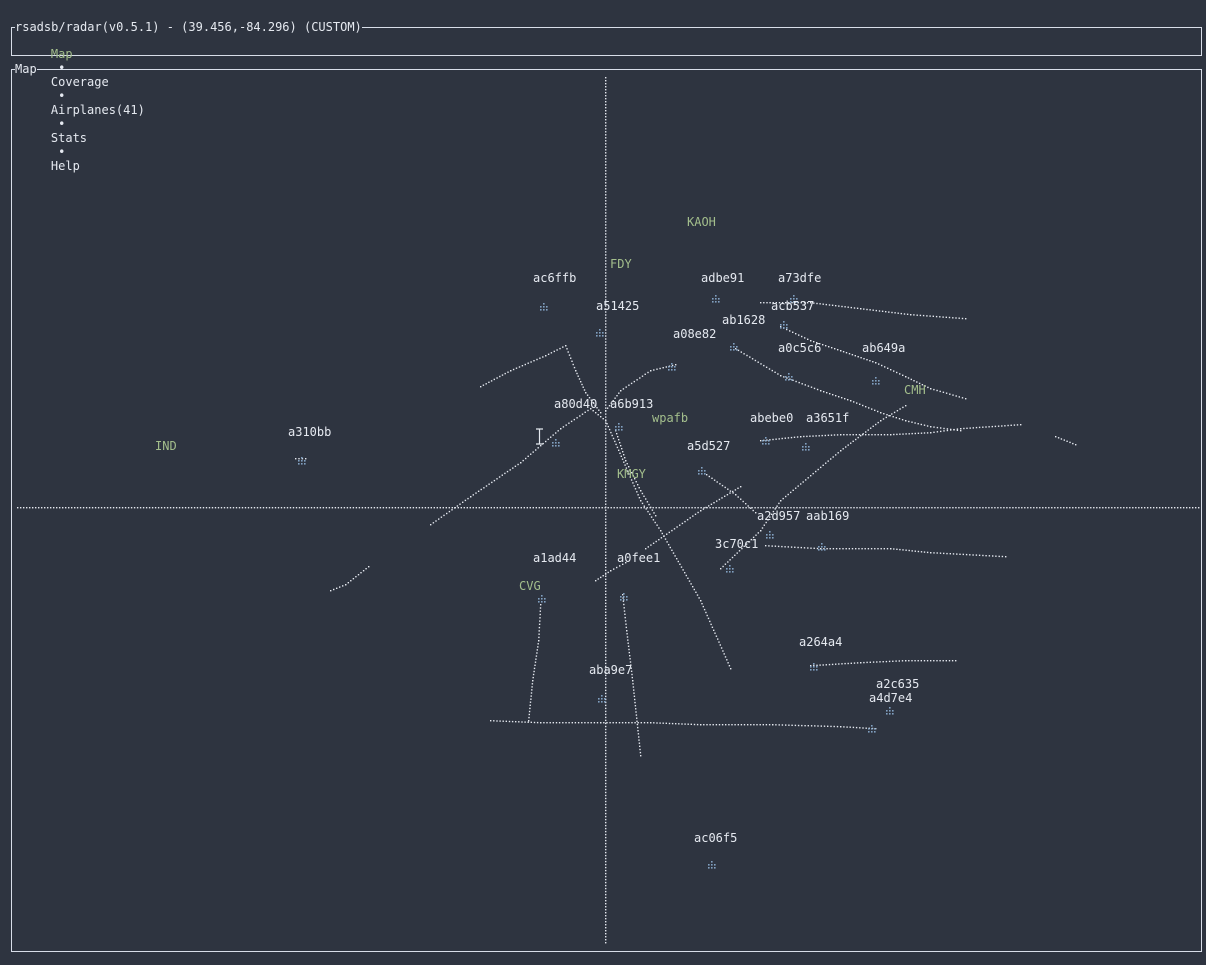 The height and width of the screenshot is (965, 1206). I want to click on airplane-ab1628: ab1628, so click(743, 332).